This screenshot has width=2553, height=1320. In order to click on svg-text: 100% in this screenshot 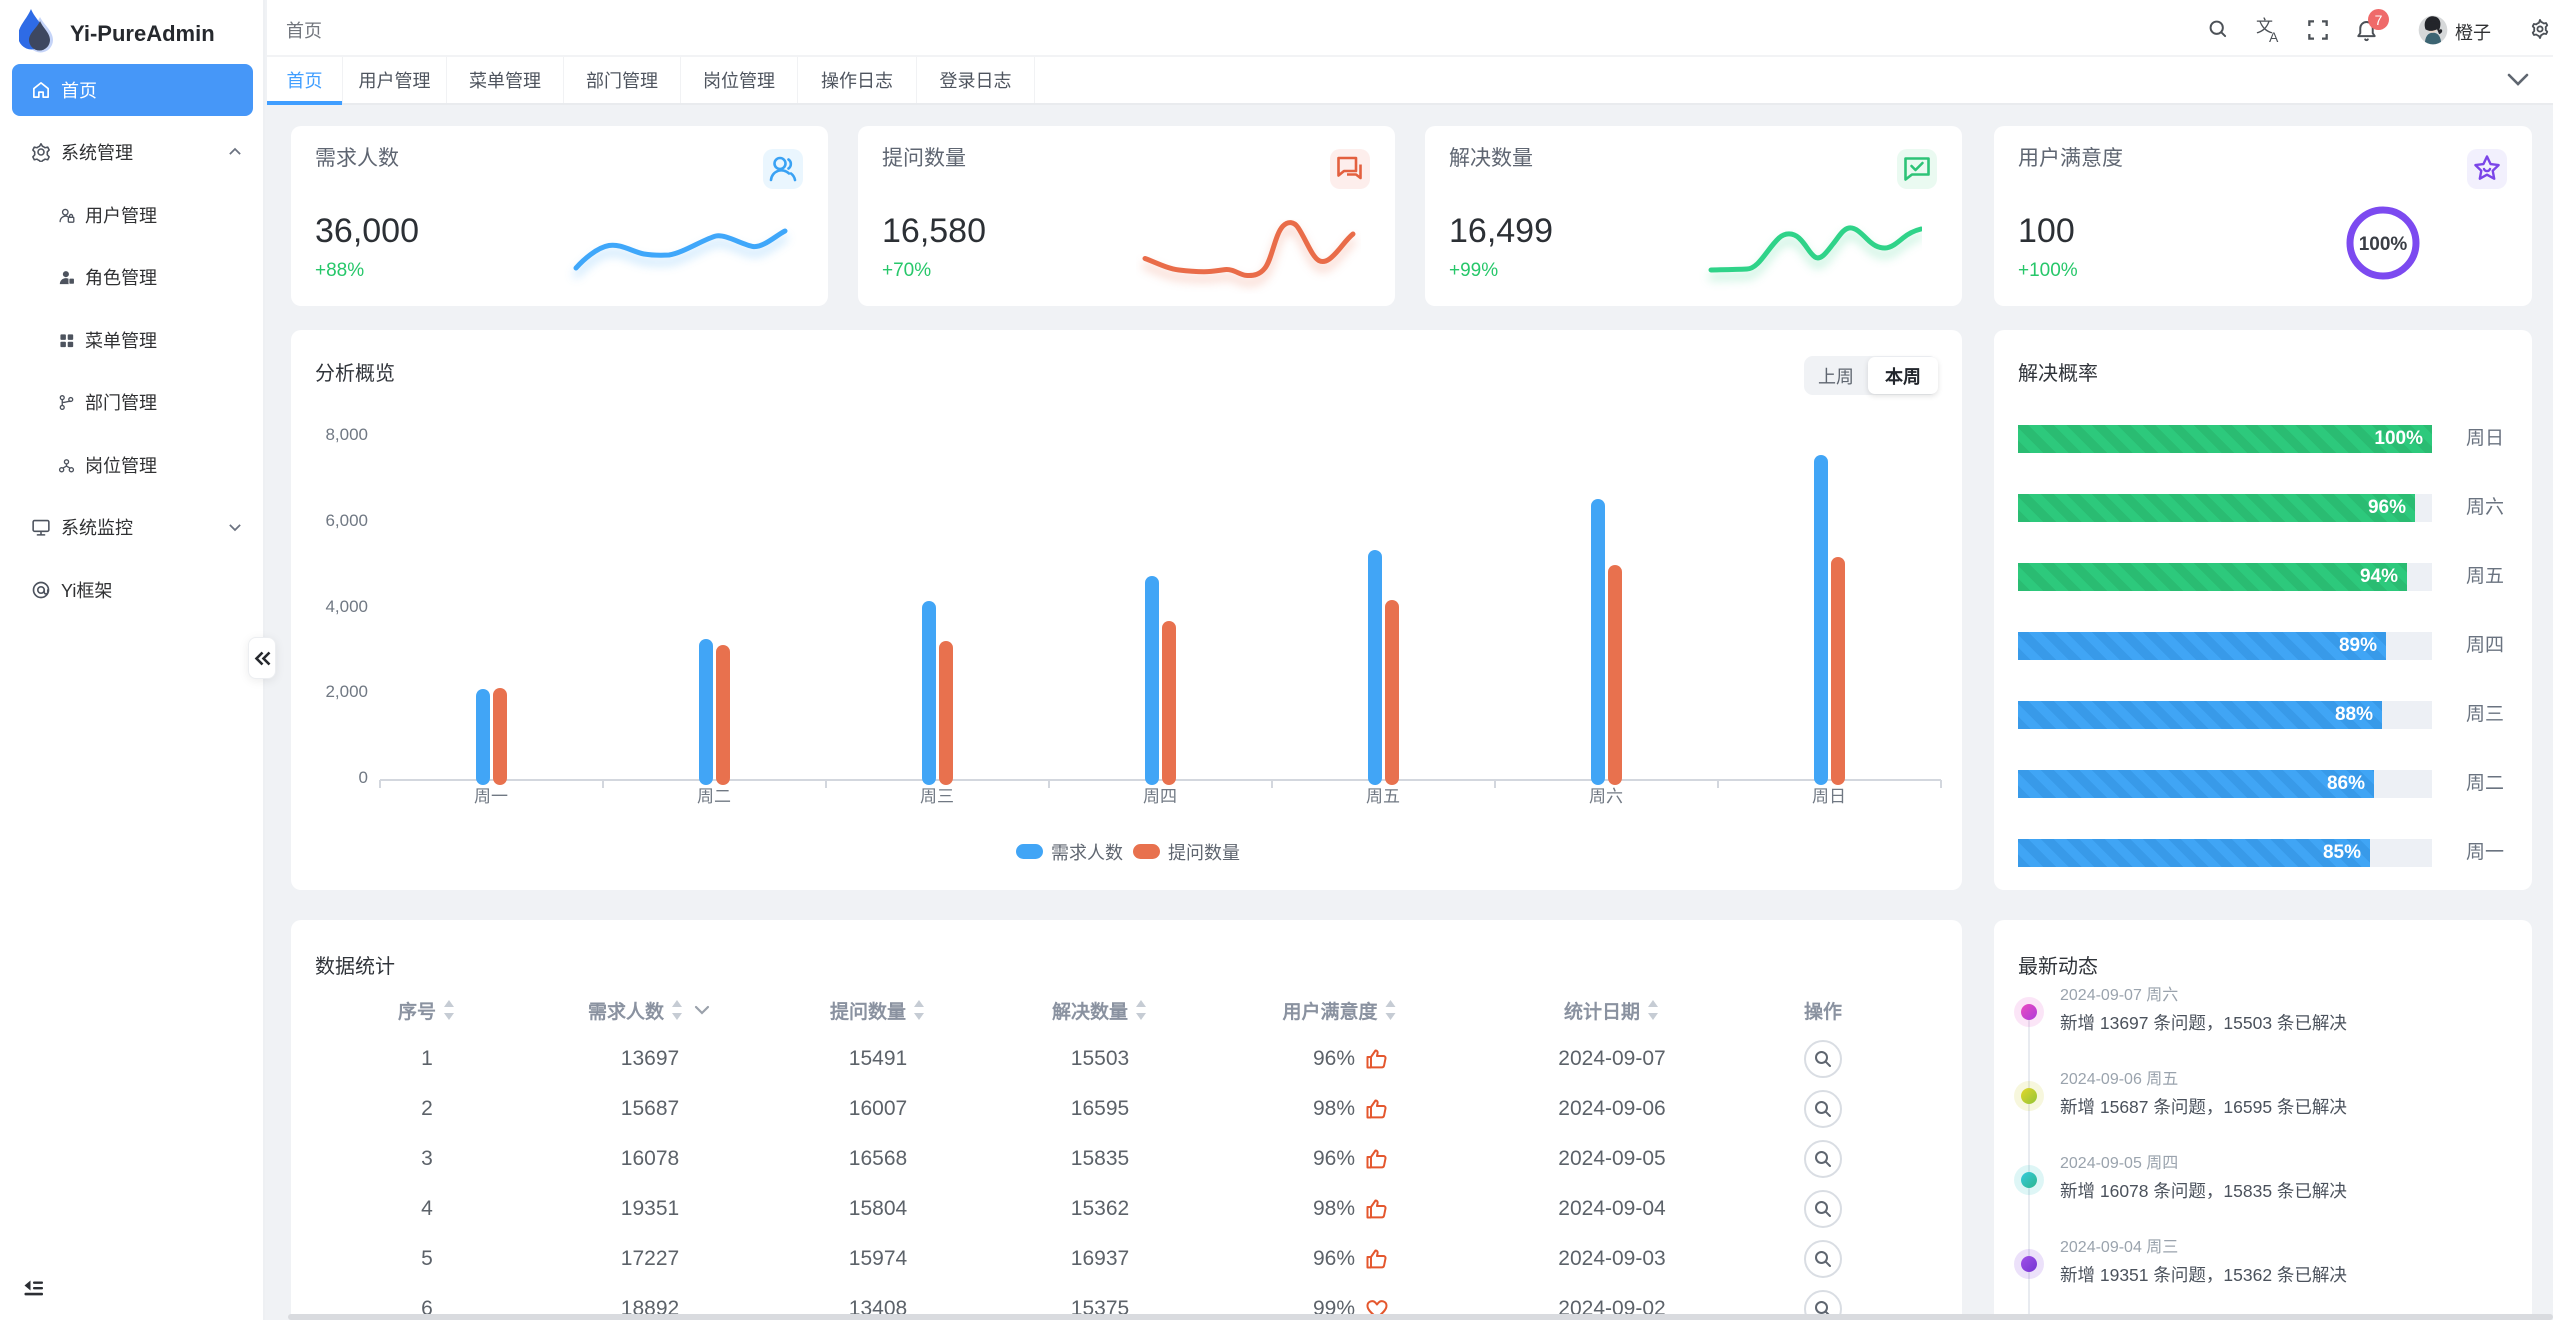, I will do `click(2383, 244)`.